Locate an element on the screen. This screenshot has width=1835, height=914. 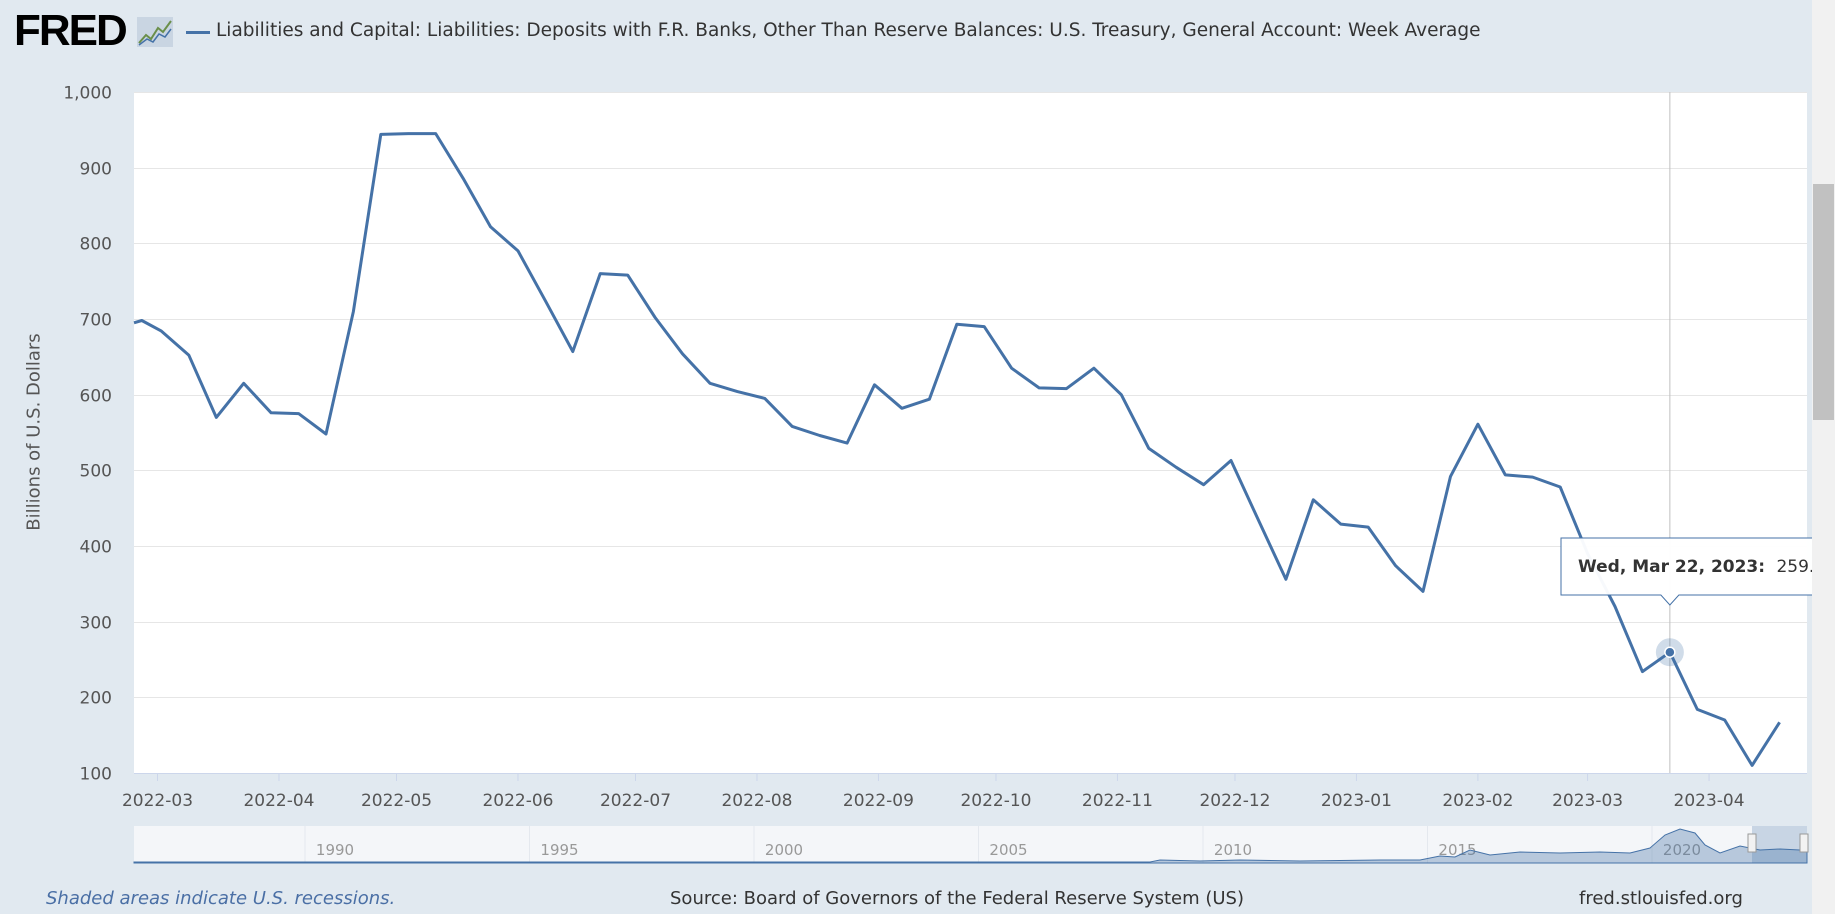
hover-point is located at coordinates (1670, 652).